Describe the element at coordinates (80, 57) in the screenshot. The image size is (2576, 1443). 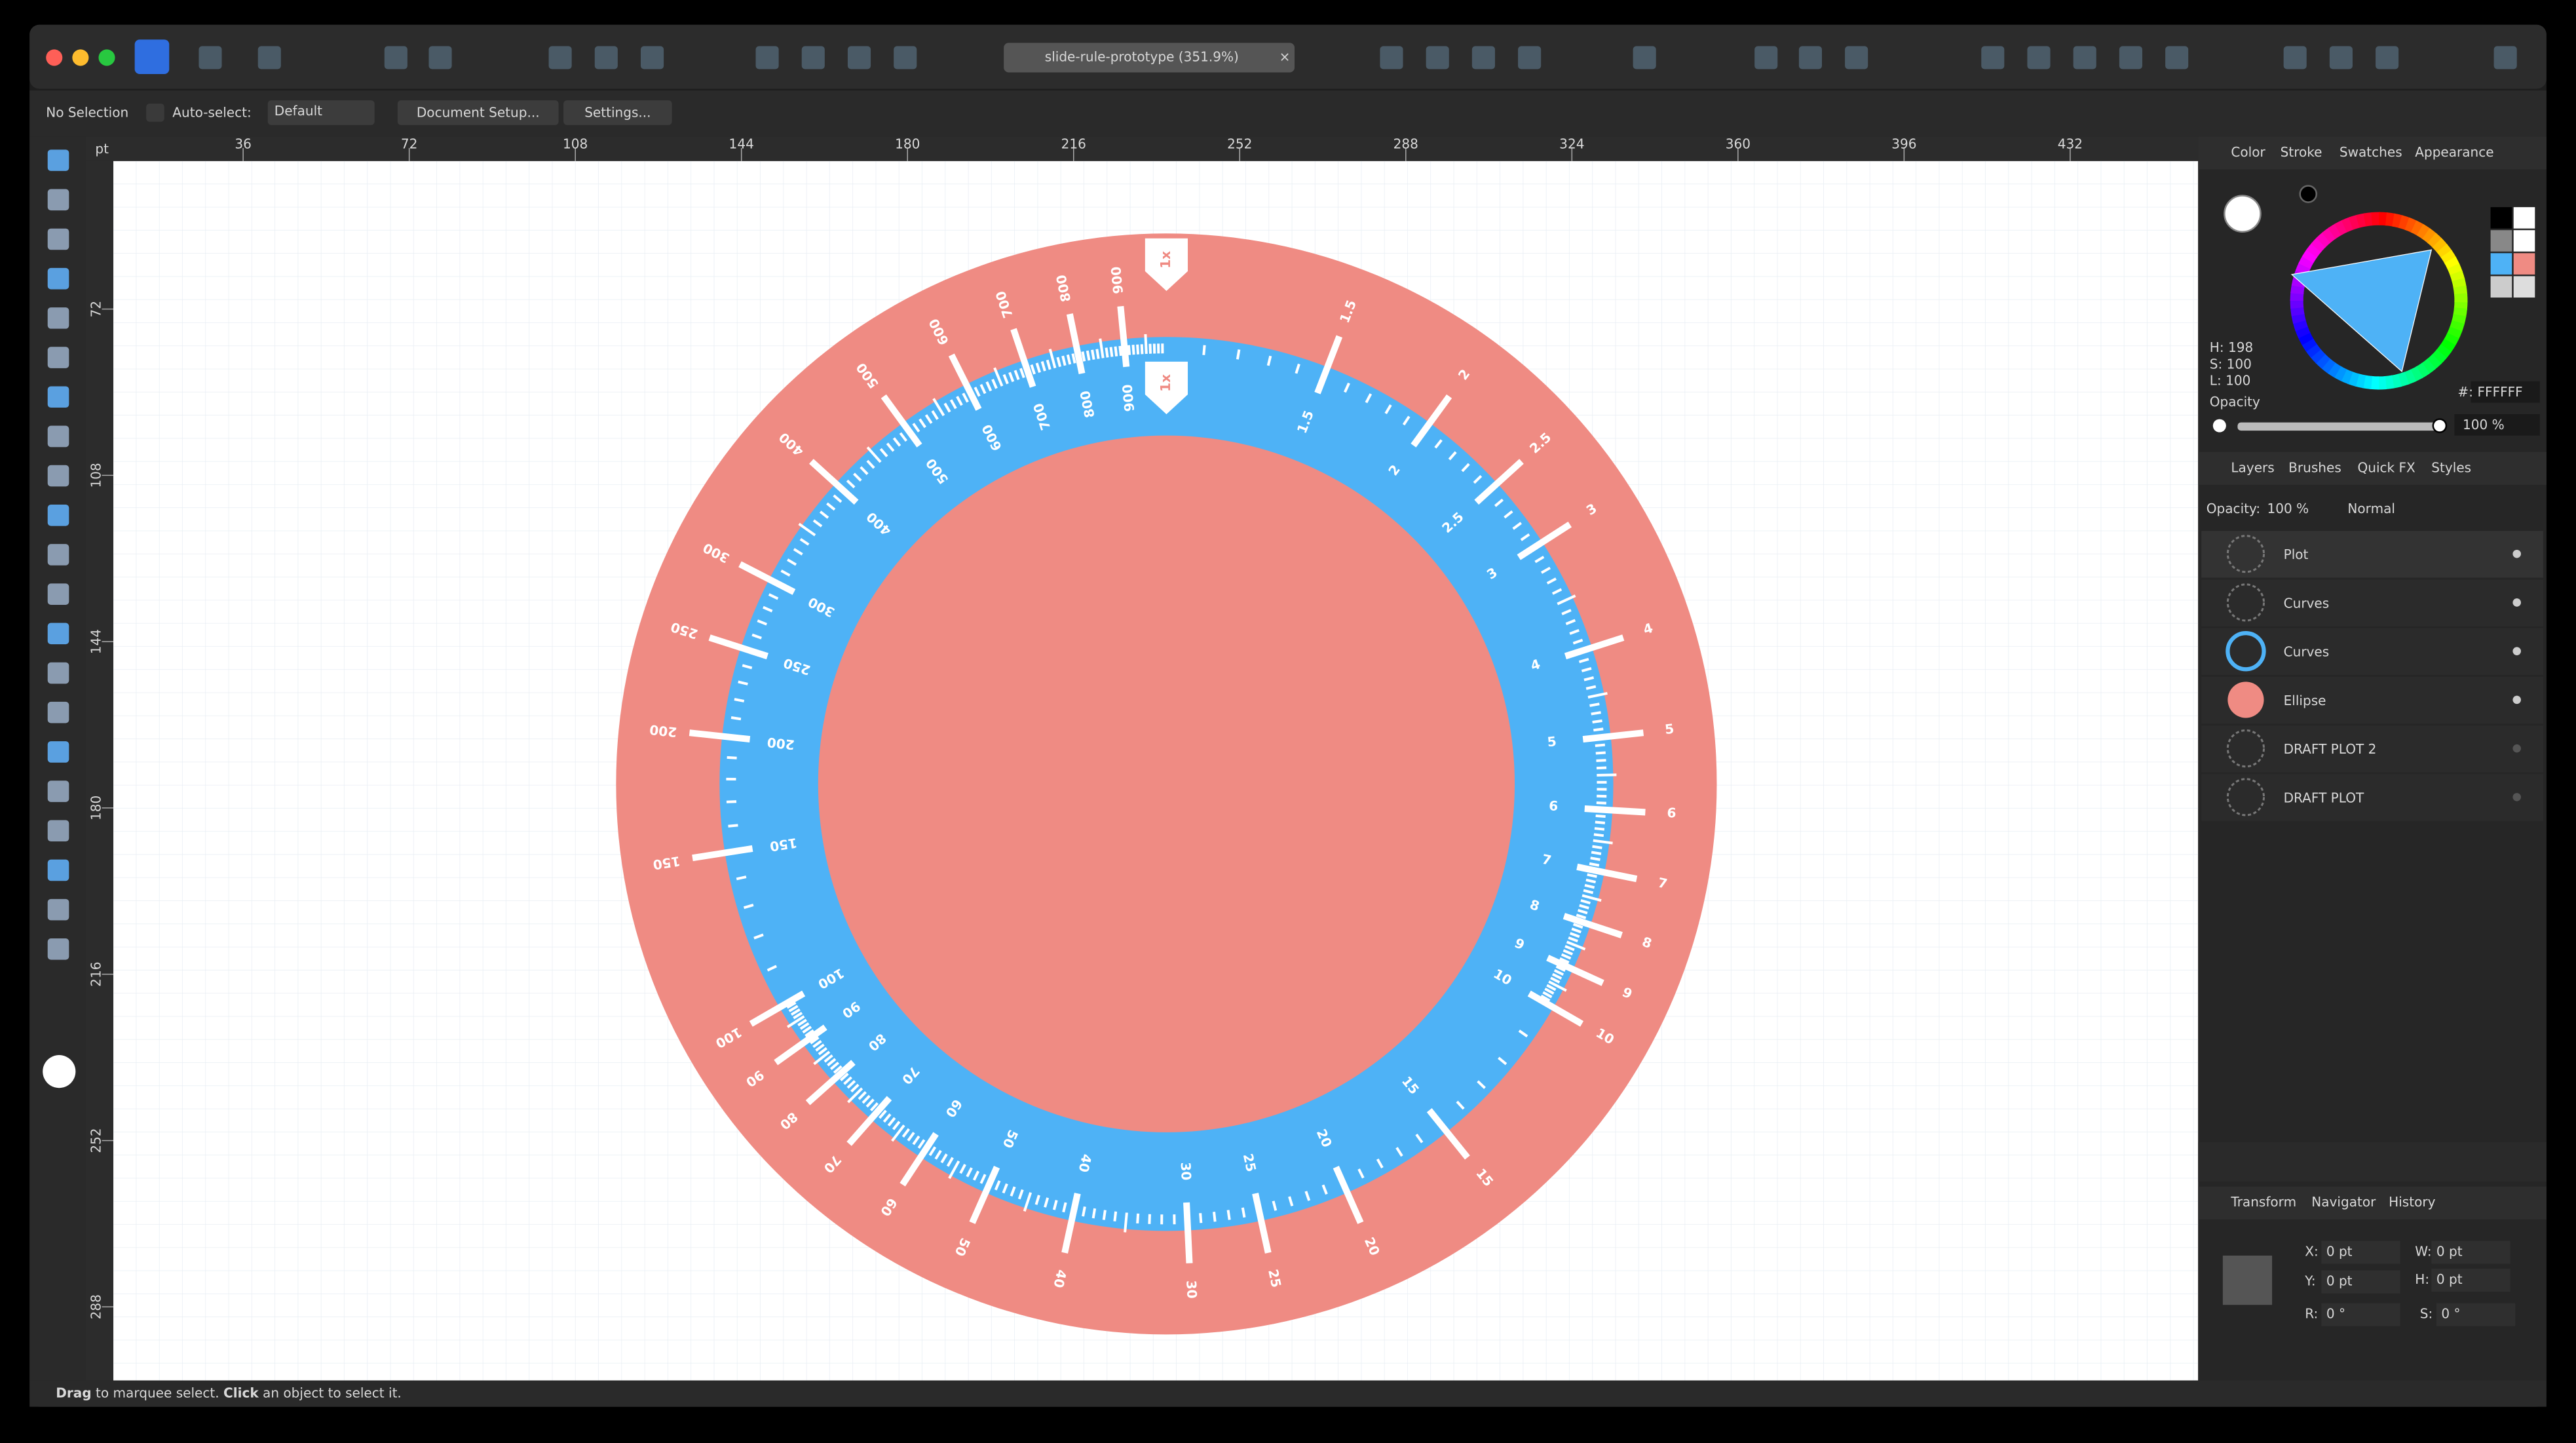
I see `minimize-button` at that location.